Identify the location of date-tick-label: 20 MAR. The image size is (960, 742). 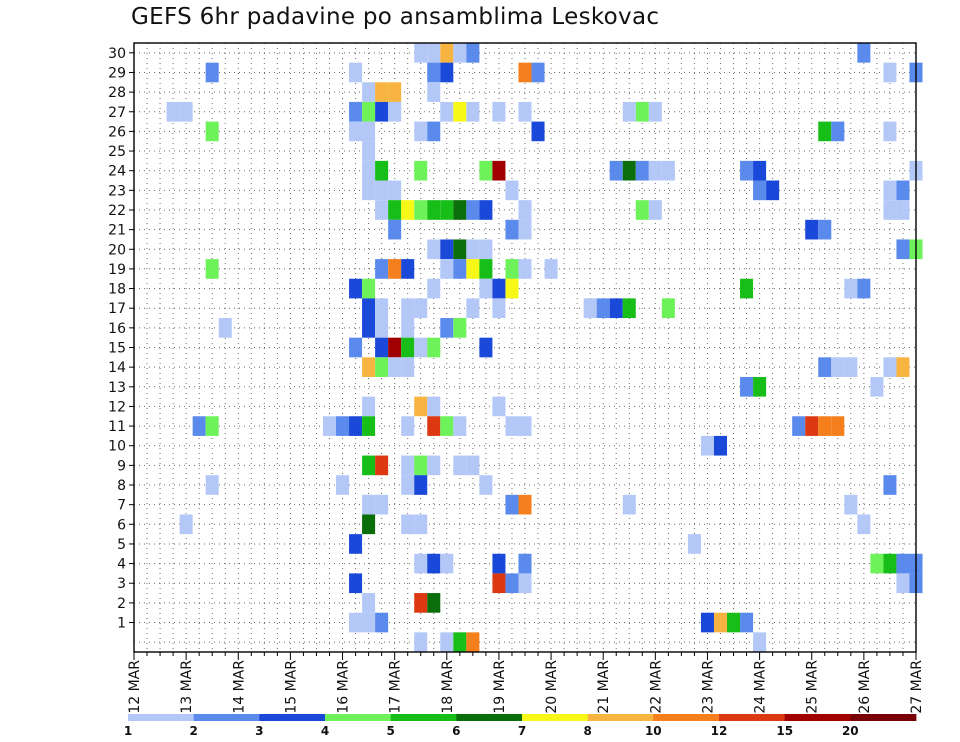
(552, 687).